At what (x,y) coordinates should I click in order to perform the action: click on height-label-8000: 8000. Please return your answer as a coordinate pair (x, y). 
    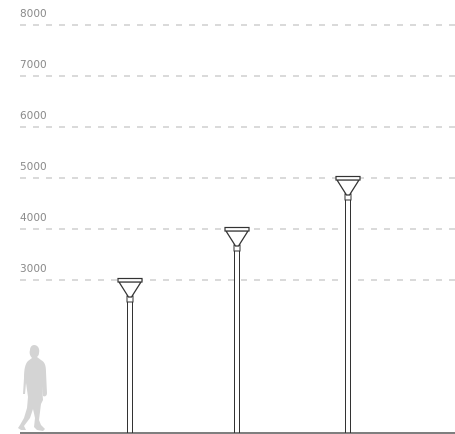
    Looking at the image, I should click on (33, 14).